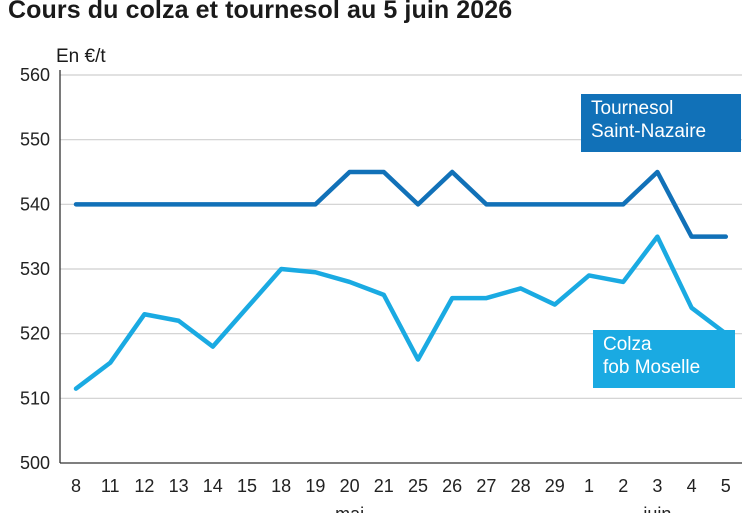 This screenshot has width=747, height=513. I want to click on y-tick-520: 520, so click(35, 334).